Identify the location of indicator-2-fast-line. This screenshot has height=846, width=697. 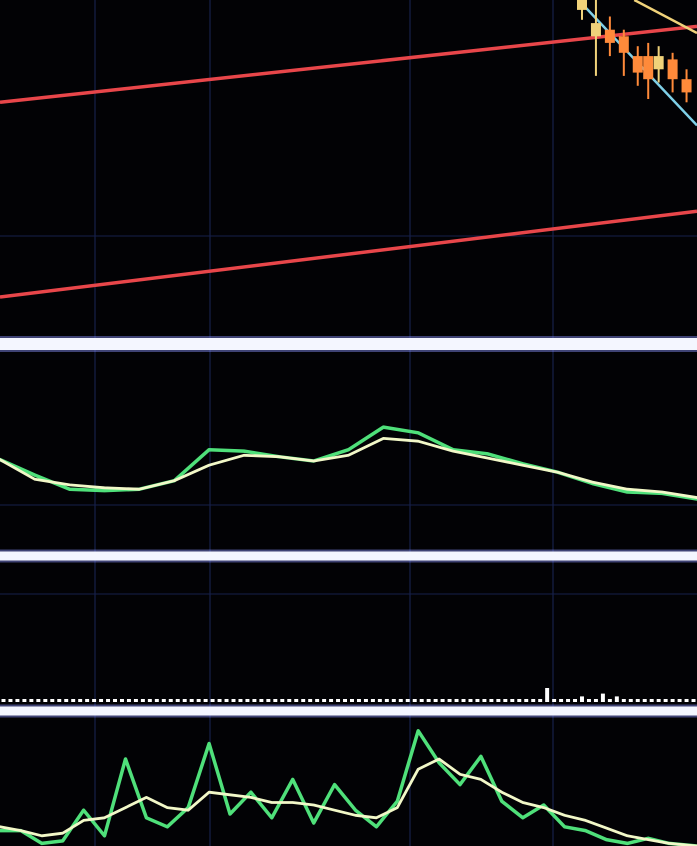
(348, 787).